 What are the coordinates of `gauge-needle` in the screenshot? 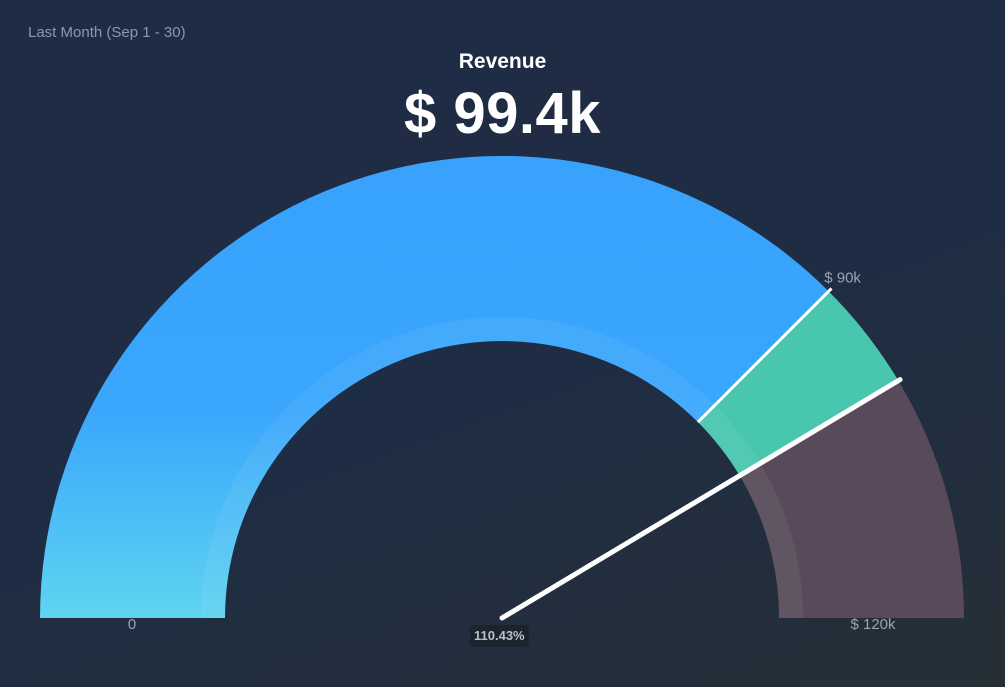 It's located at (701, 499).